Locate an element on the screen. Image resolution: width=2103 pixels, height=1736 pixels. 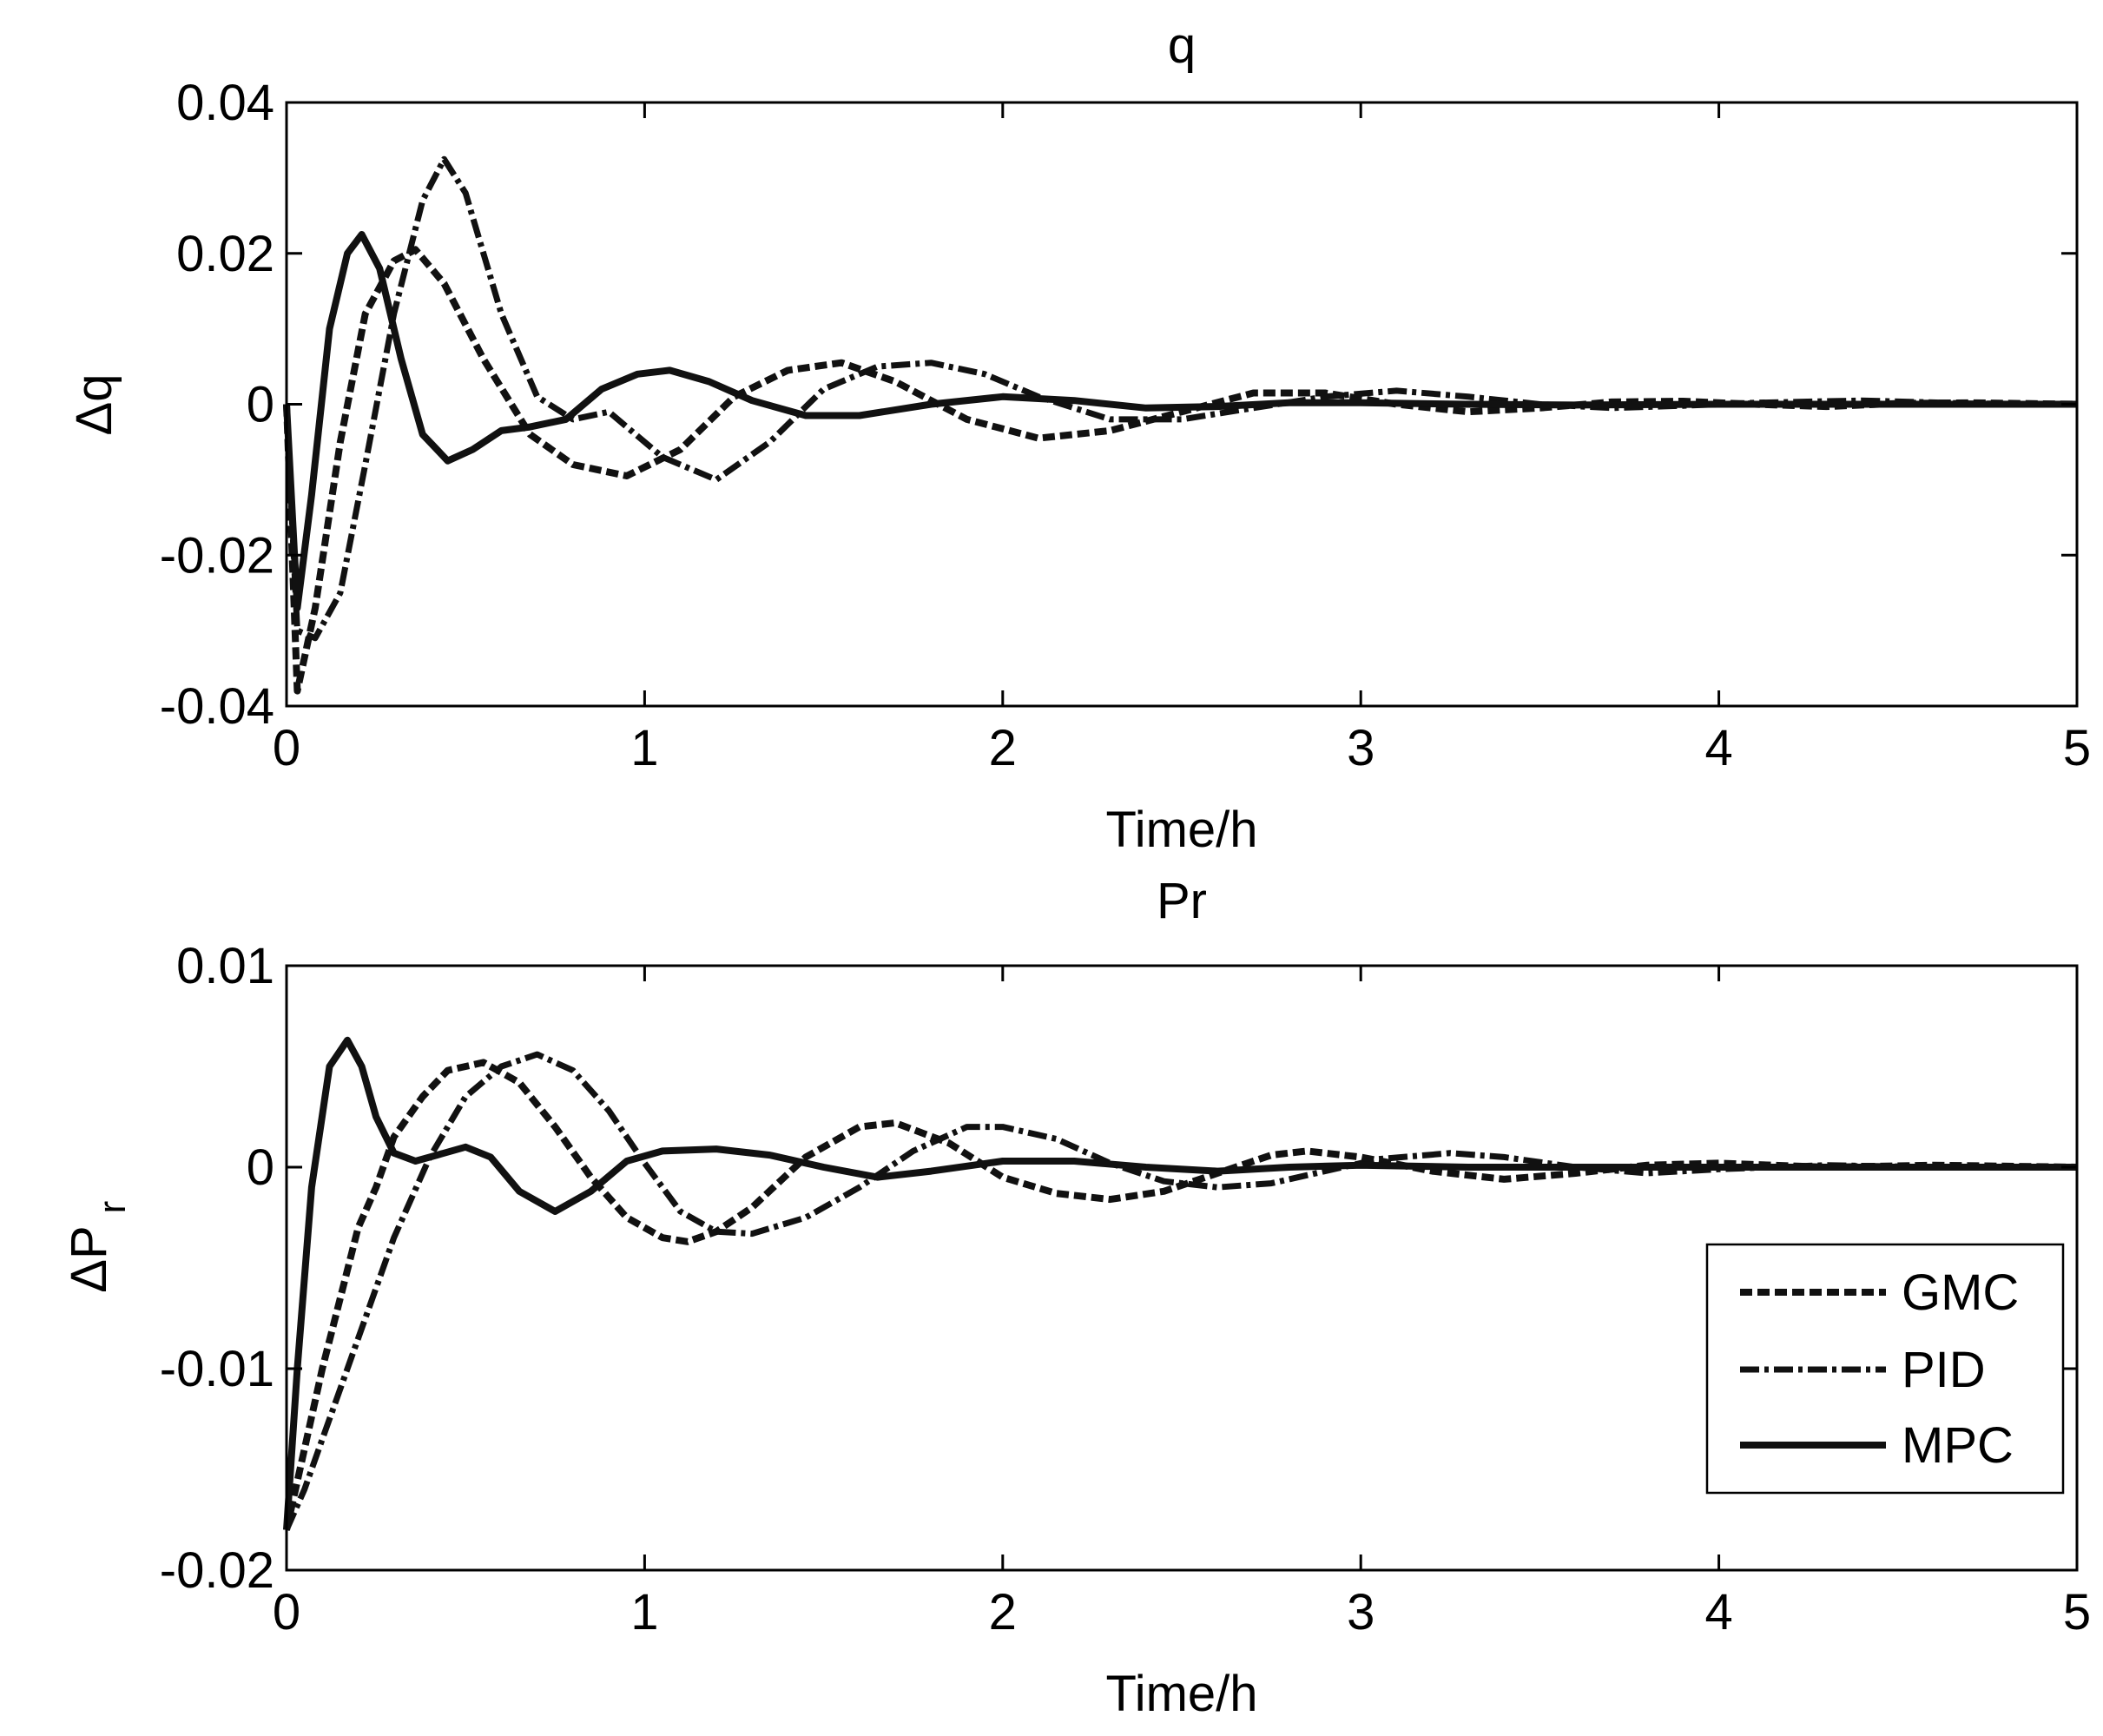
y-axis-label-pr: ΔP is located at coordinates (89, 1258).